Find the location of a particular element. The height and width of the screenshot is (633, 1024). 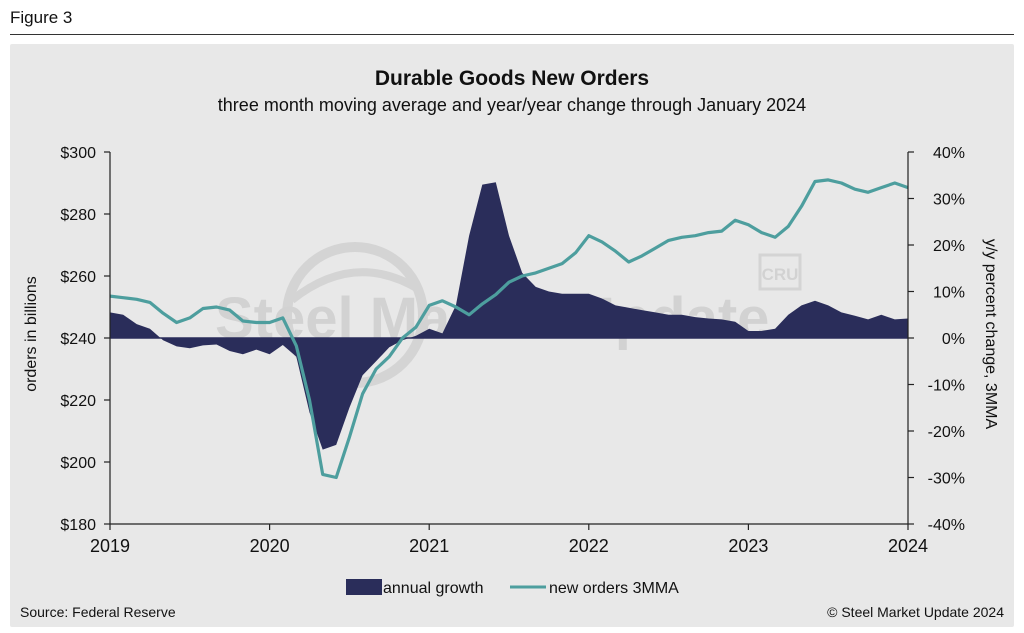

right-tick-label: -30% is located at coordinates (946, 479).